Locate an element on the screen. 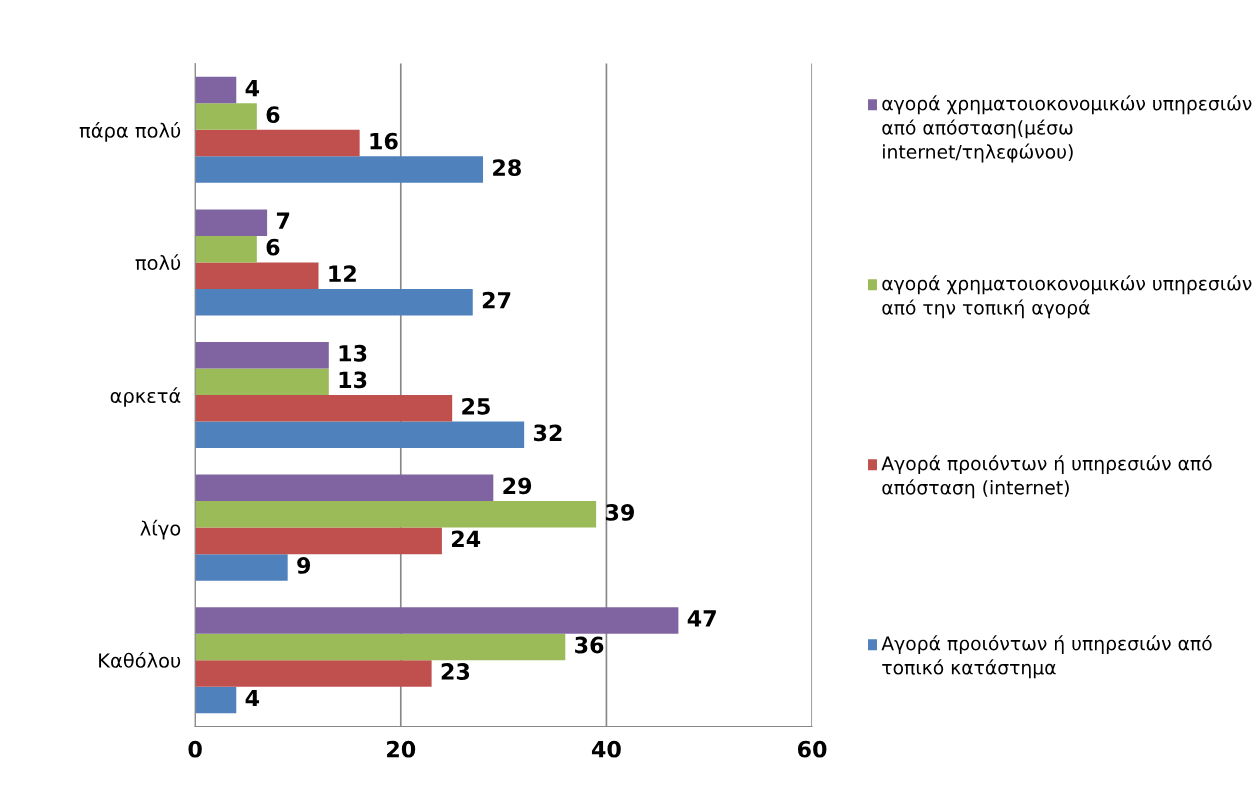  x-tick-label: 40 is located at coordinates (606, 749).